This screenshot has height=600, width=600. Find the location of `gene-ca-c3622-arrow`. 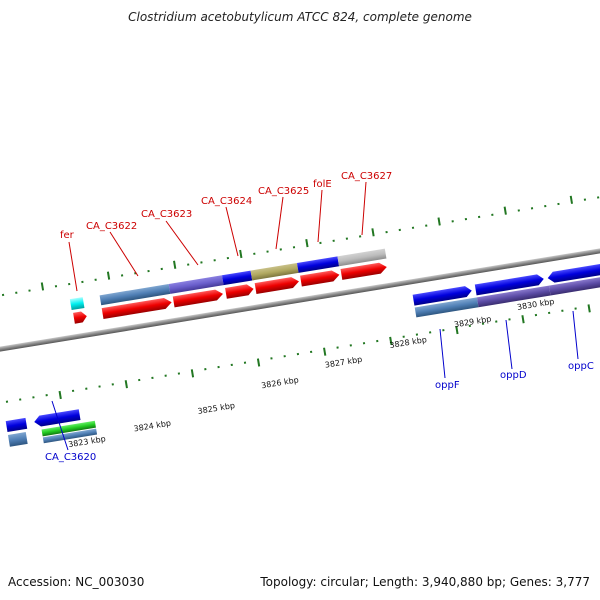

gene-ca-c3622-arrow is located at coordinates (136, 308).